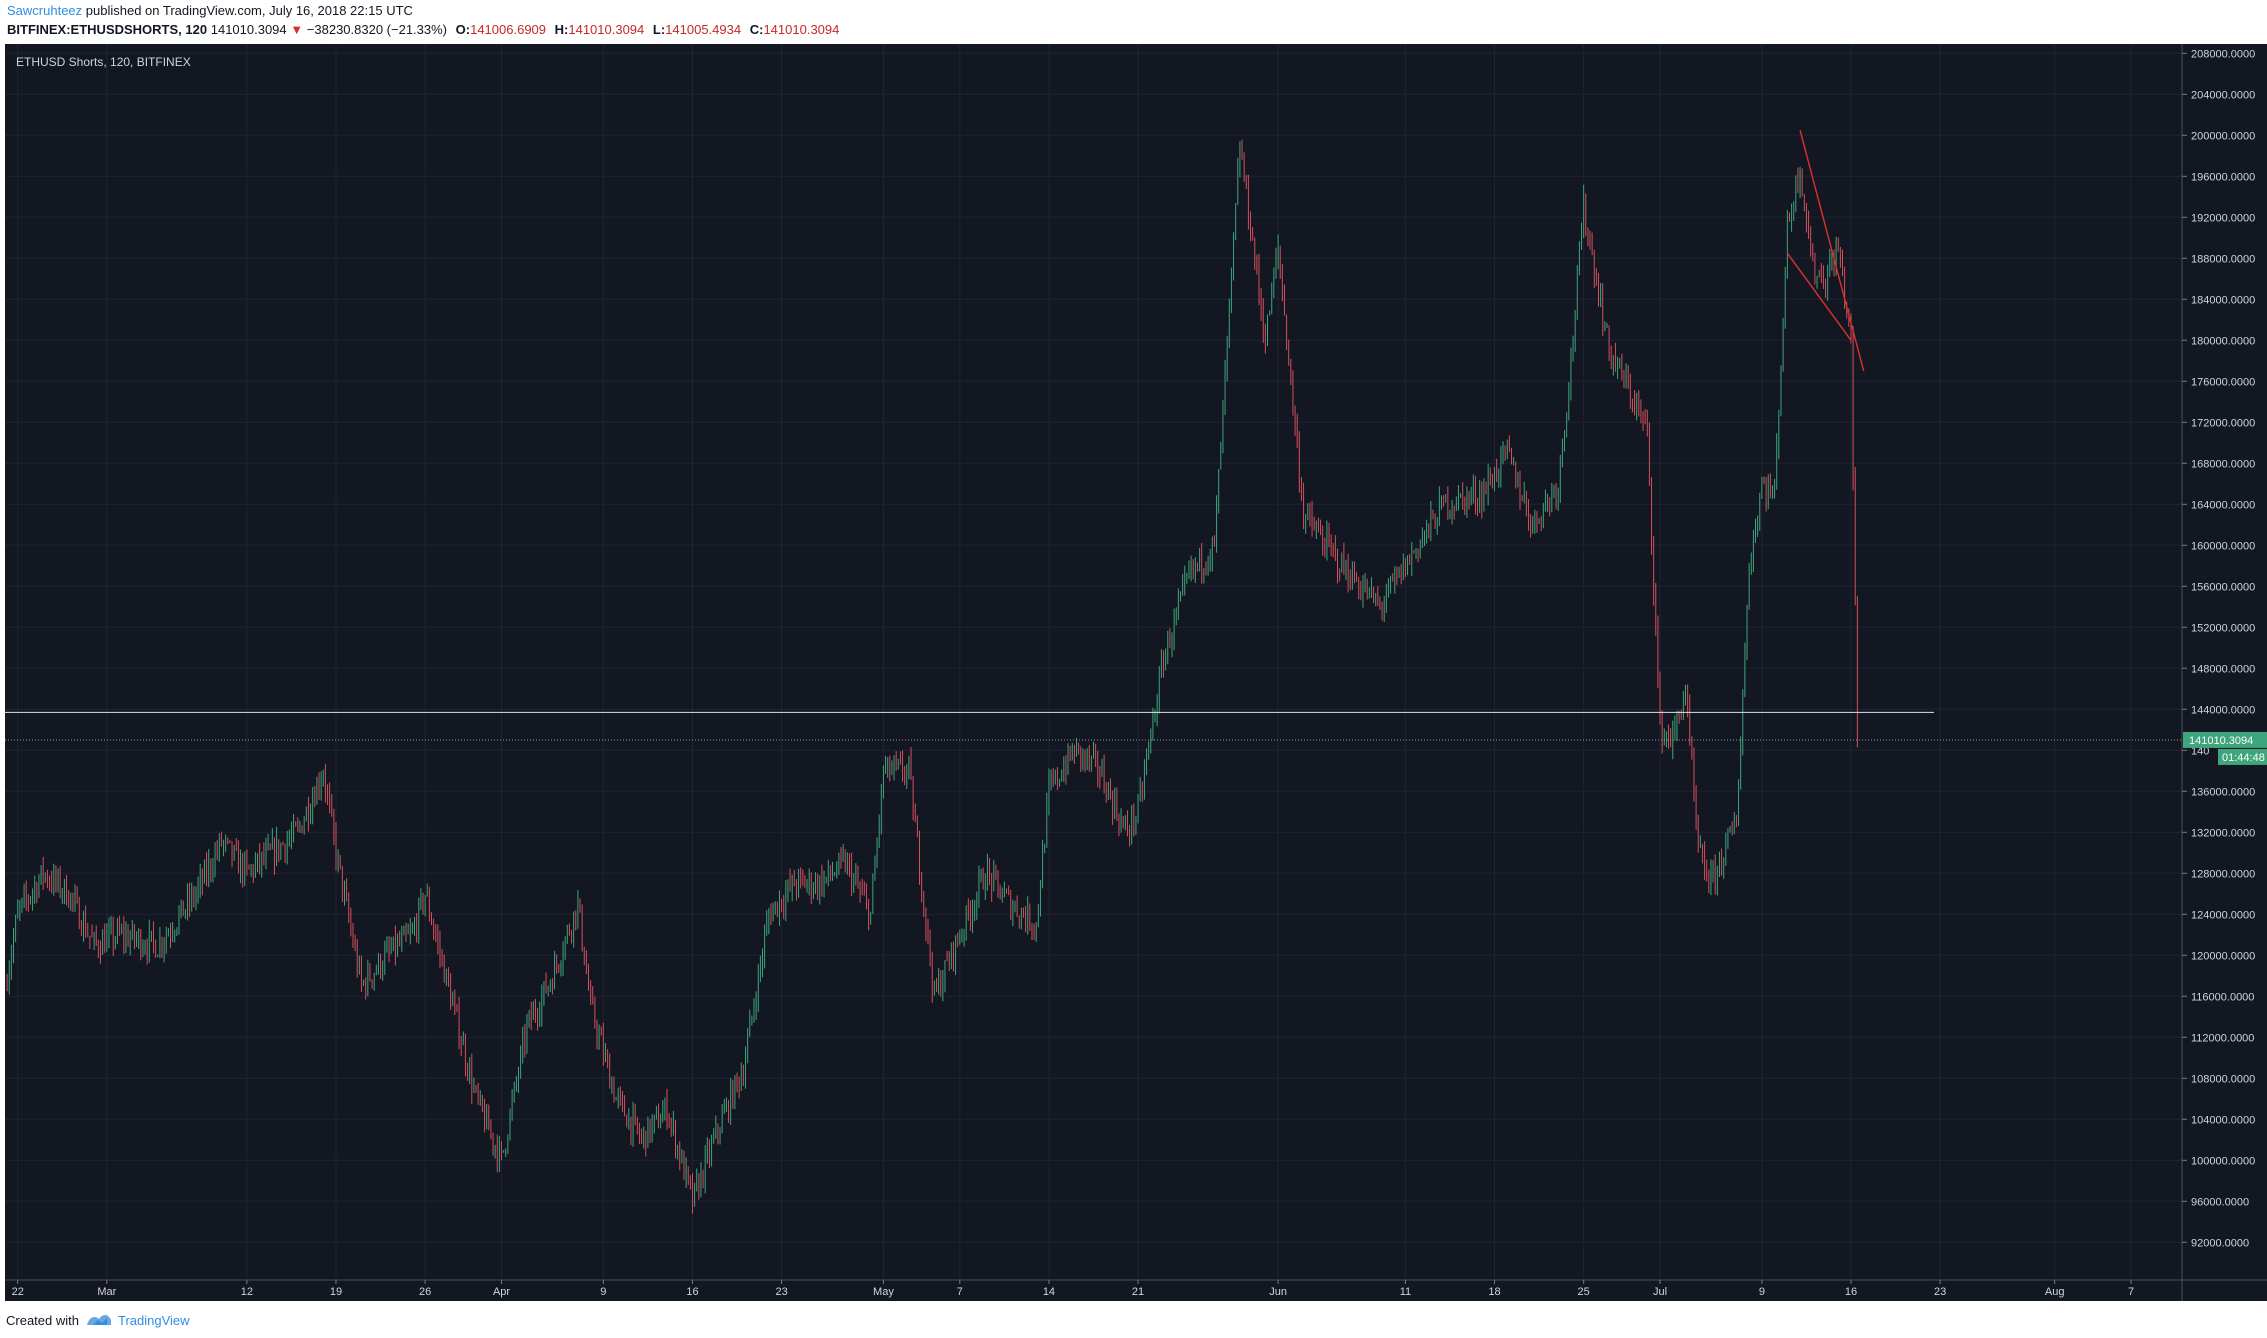  Describe the element at coordinates (2220, 1202) in the screenshot. I see `price-tick-label: 96000.0000` at that location.